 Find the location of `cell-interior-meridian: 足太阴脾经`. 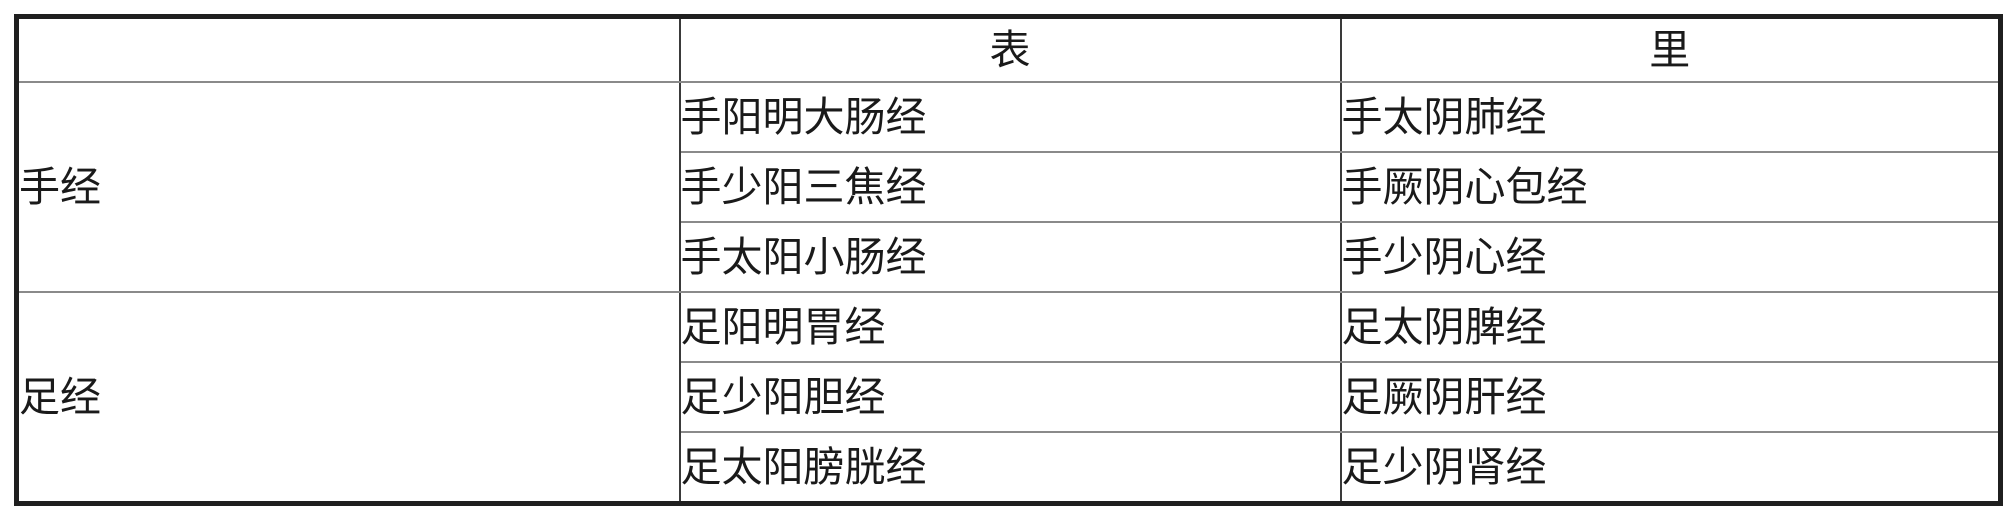

cell-interior-meridian: 足太阴脾经 is located at coordinates (1670, 327).